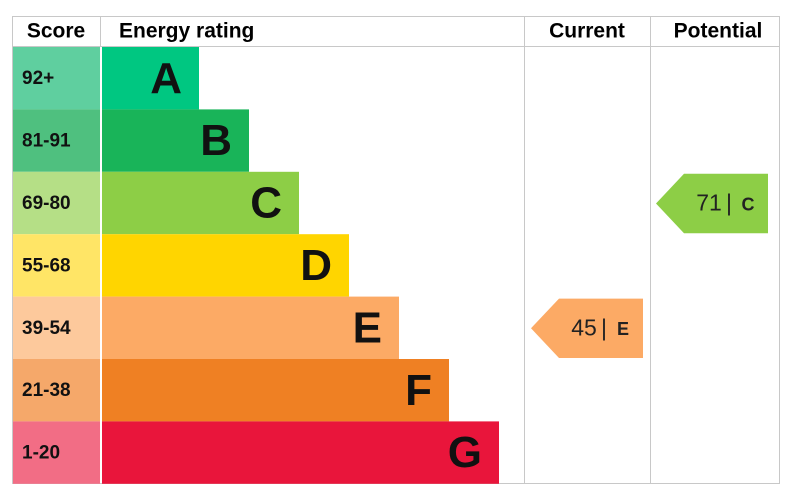  What do you see at coordinates (367, 327) in the screenshot?
I see `rating-letter: E` at bounding box center [367, 327].